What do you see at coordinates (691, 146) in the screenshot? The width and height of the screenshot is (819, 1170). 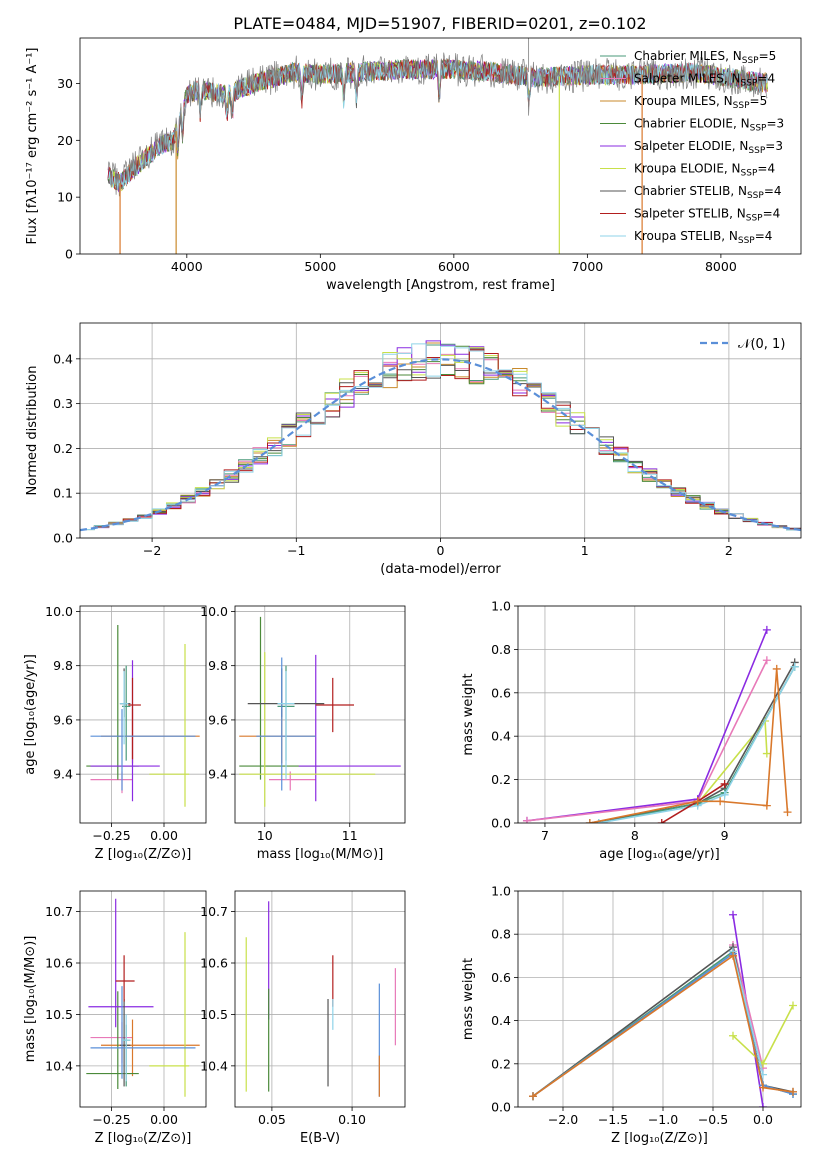 I see `legend-name: Salpeter ELODIE, N` at bounding box center [691, 146].